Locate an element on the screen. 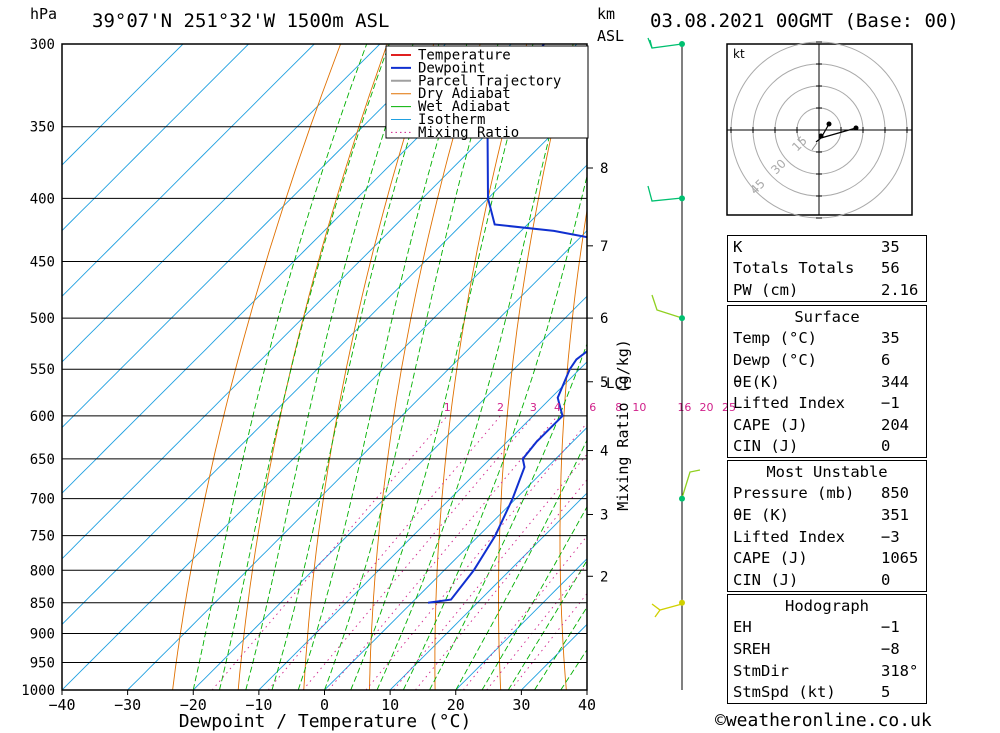 The height and width of the screenshot is (733, 1000). surface-value: −1 is located at coordinates (890, 403).